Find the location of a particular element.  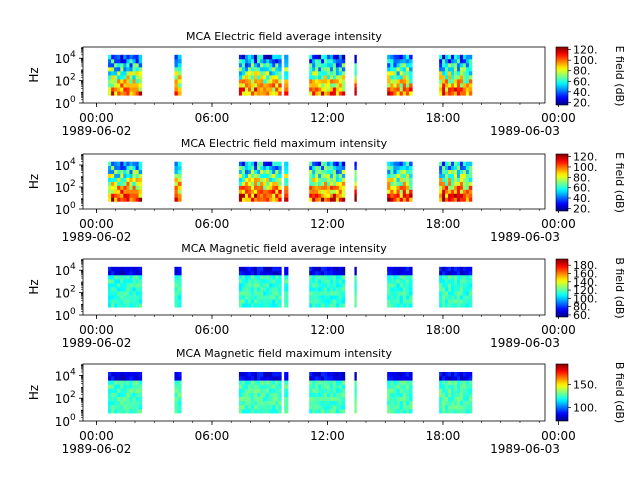

colorbar-tick-label: 20. is located at coordinates (582, 102).